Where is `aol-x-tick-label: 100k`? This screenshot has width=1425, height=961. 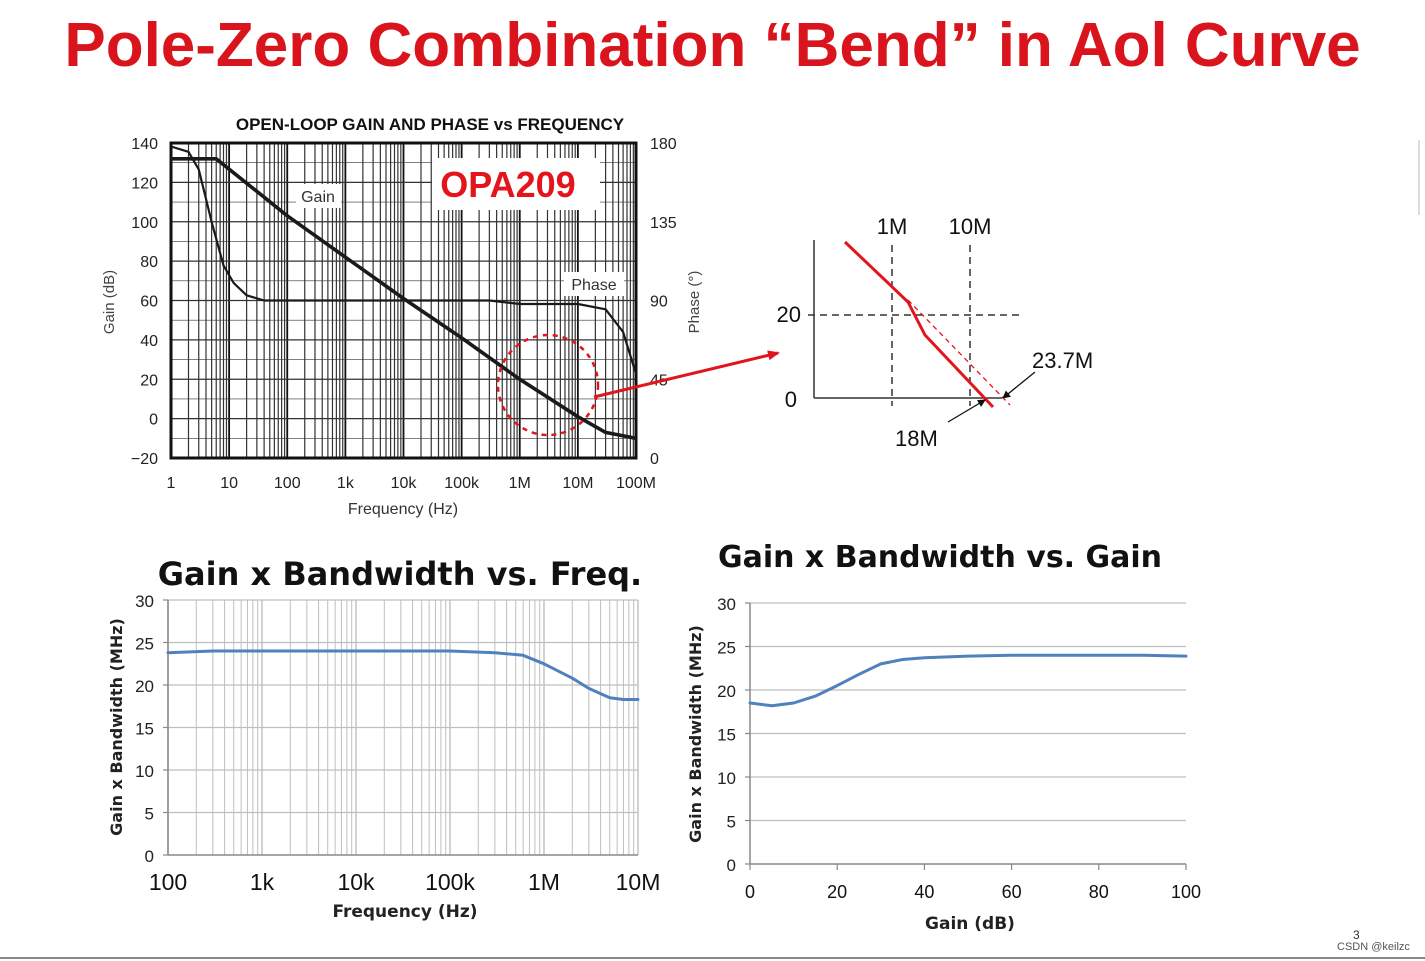
aol-x-tick-label: 100k is located at coordinates (462, 483).